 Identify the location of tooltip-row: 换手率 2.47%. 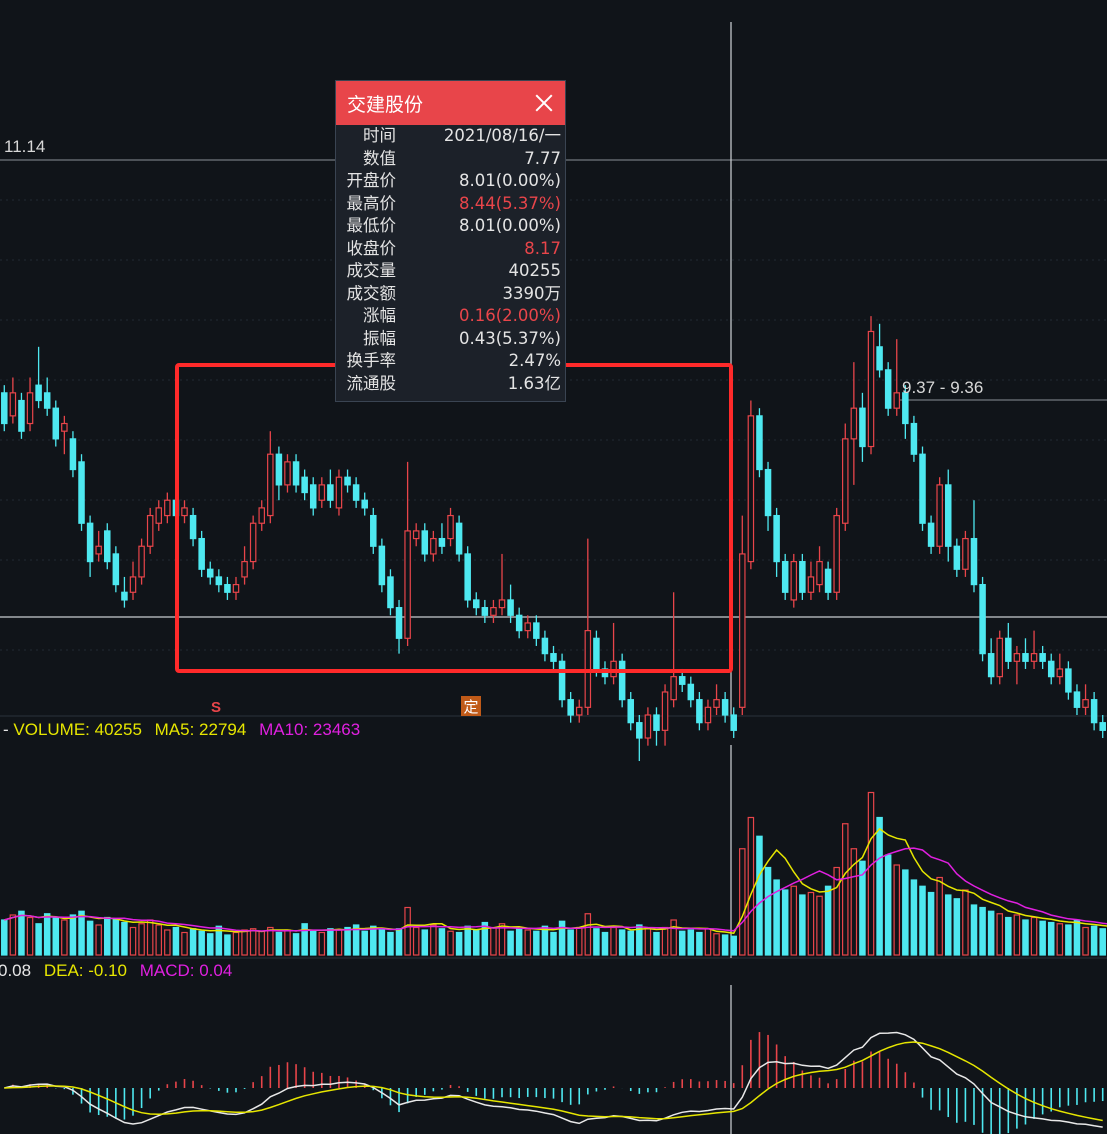
(450, 361).